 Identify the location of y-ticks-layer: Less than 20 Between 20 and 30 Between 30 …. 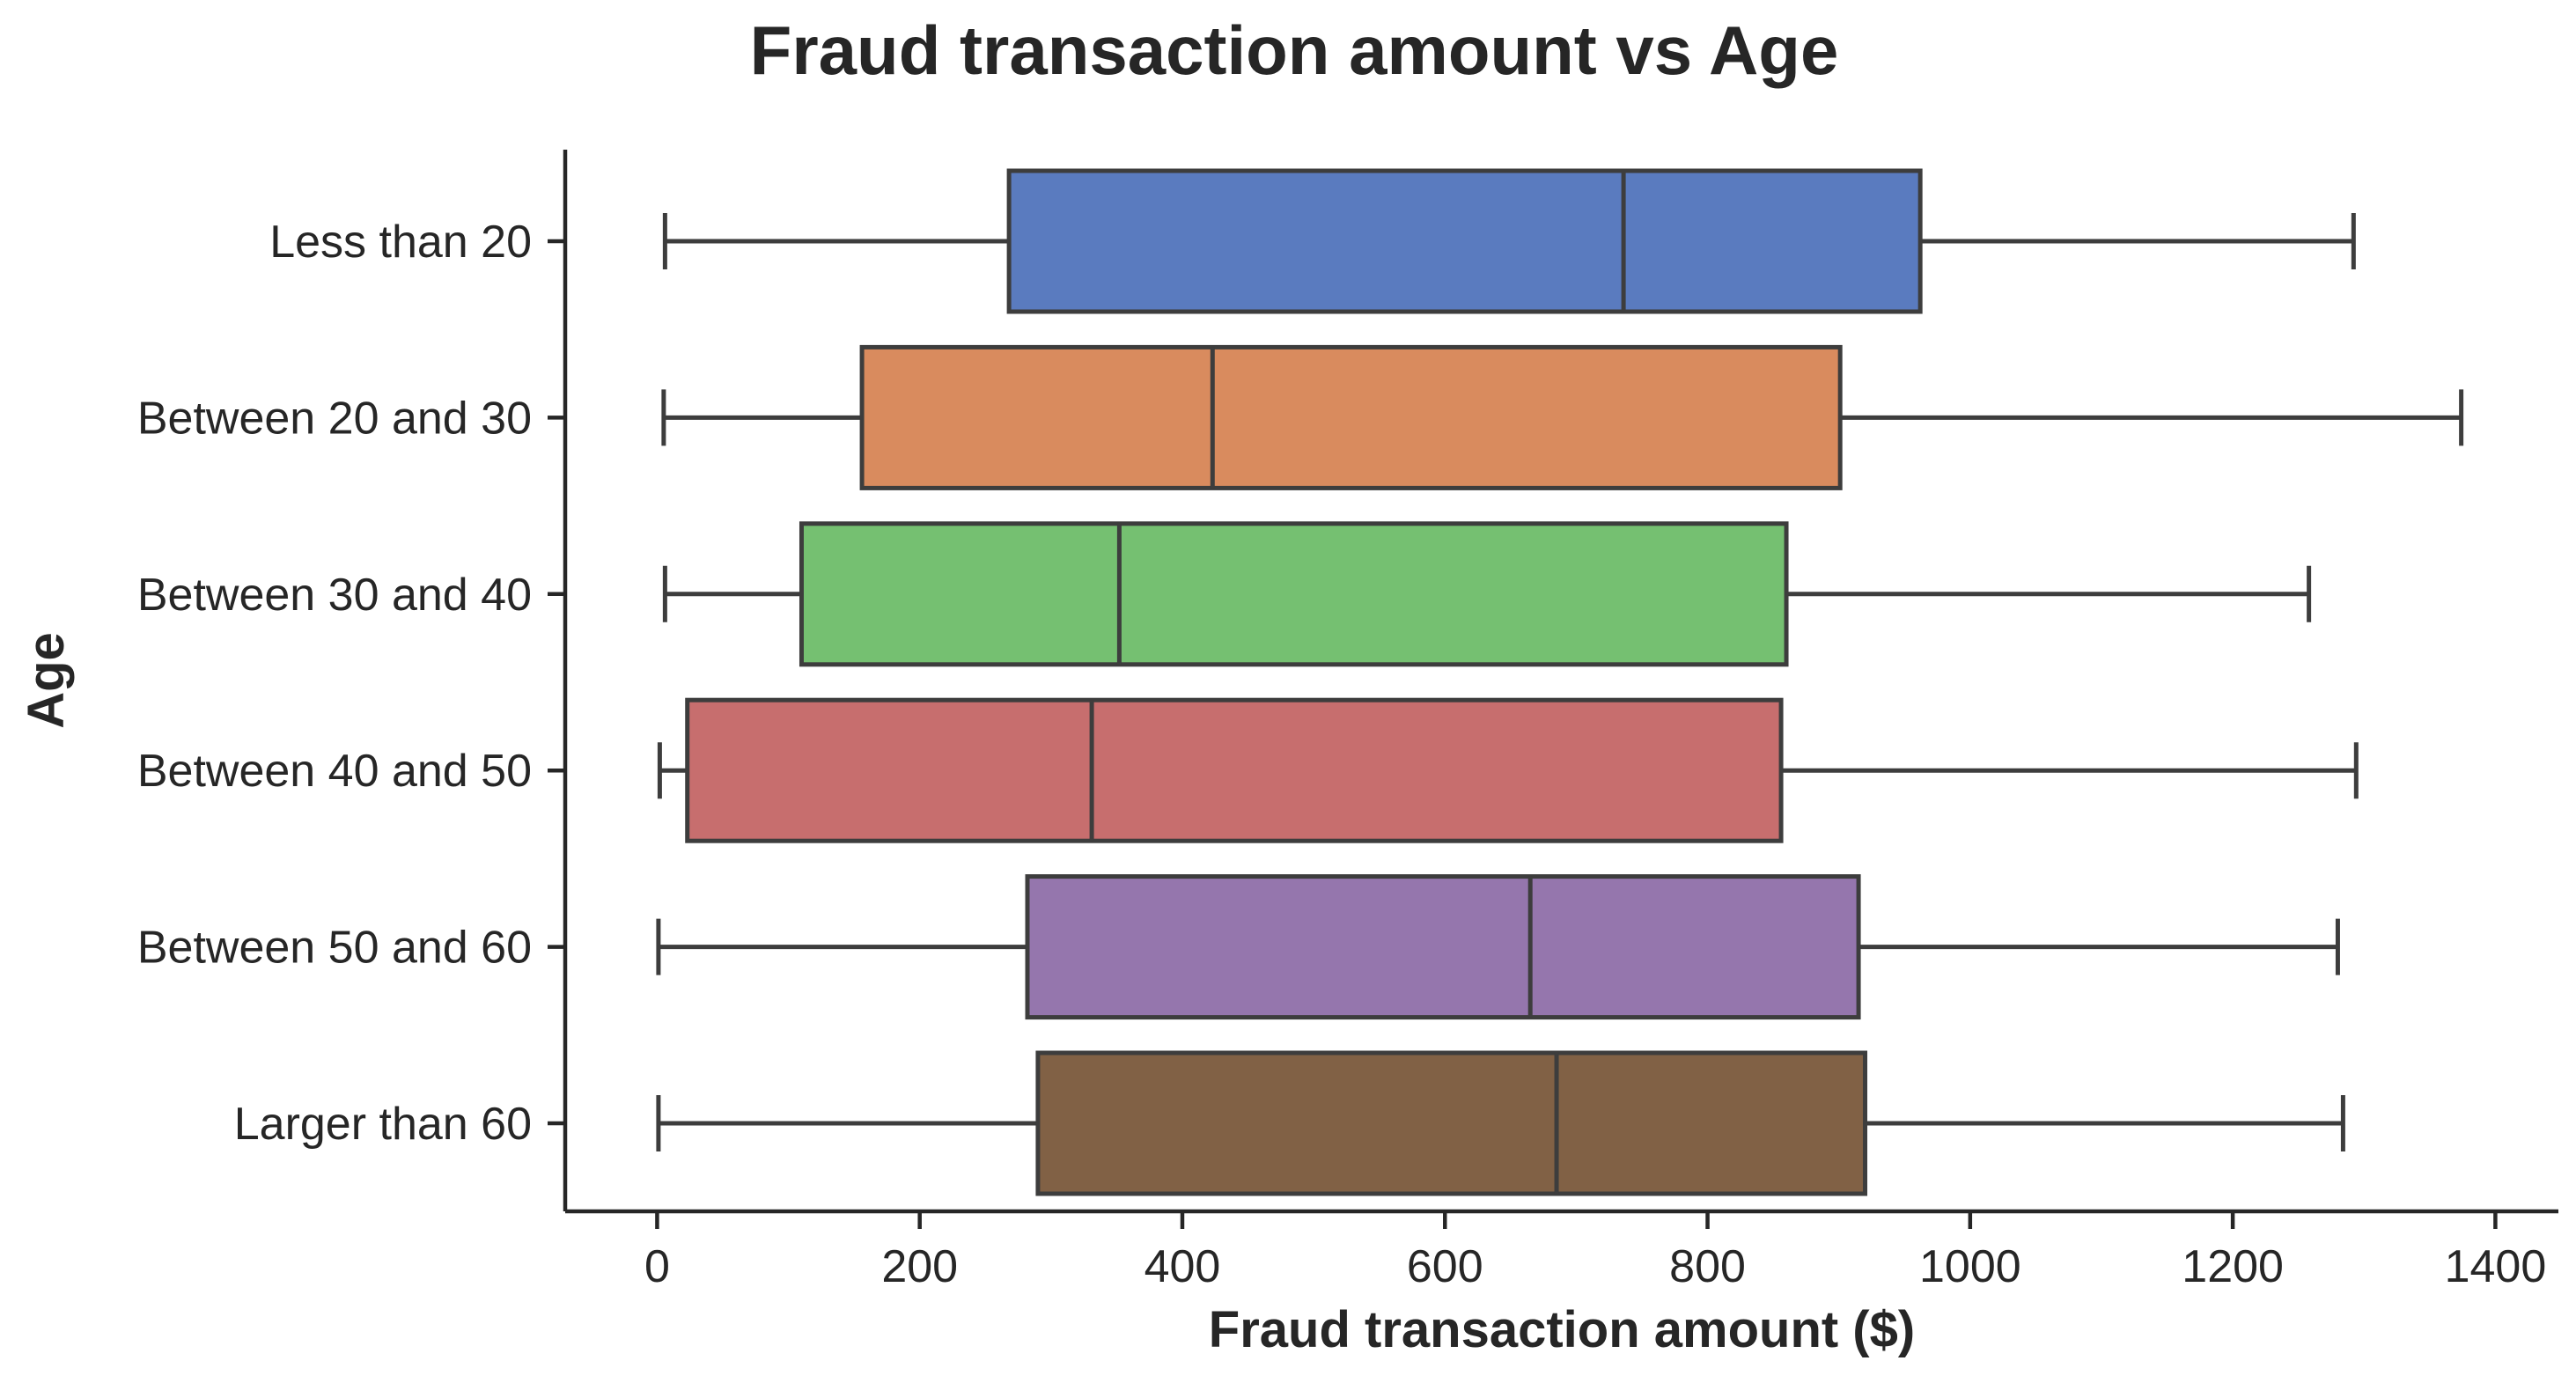
(351, 683).